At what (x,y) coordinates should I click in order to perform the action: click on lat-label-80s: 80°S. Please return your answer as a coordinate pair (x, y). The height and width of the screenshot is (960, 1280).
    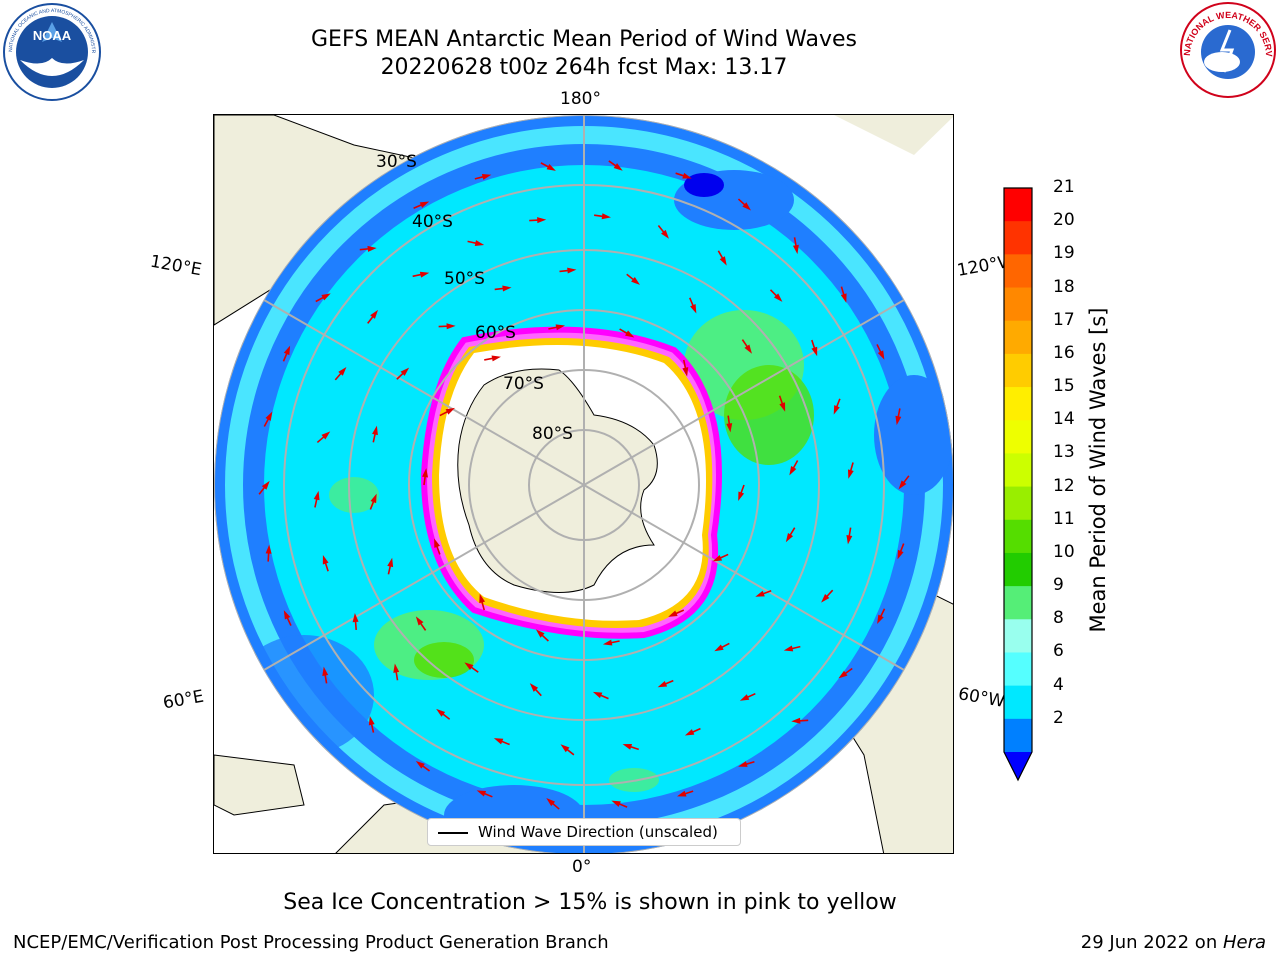
    Looking at the image, I should click on (552, 434).